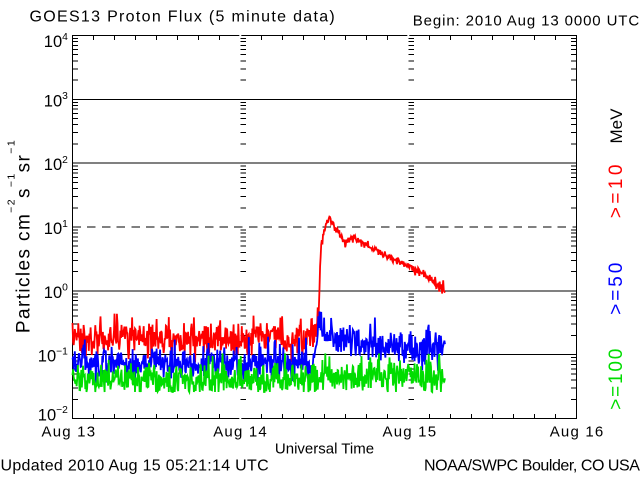 This screenshot has height=480, width=640. Describe the element at coordinates (56, 41) in the screenshot. I see `svg-text: 10⁴` at that location.